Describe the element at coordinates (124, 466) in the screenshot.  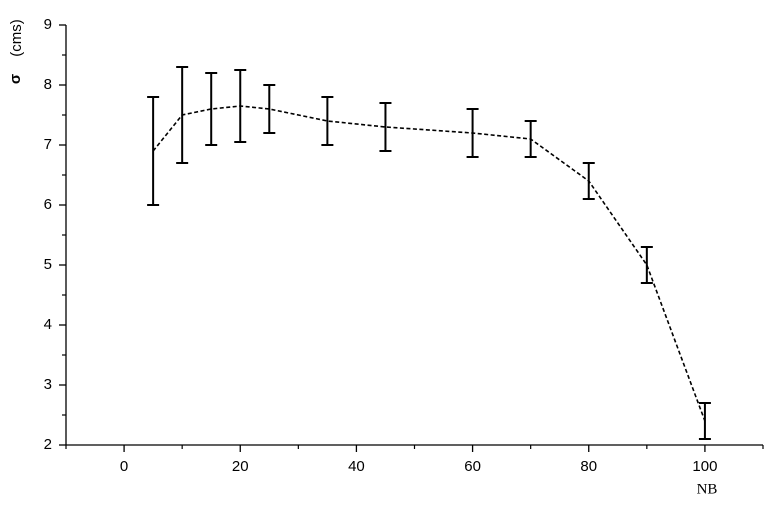
I see `x-tick-label: 0` at that location.